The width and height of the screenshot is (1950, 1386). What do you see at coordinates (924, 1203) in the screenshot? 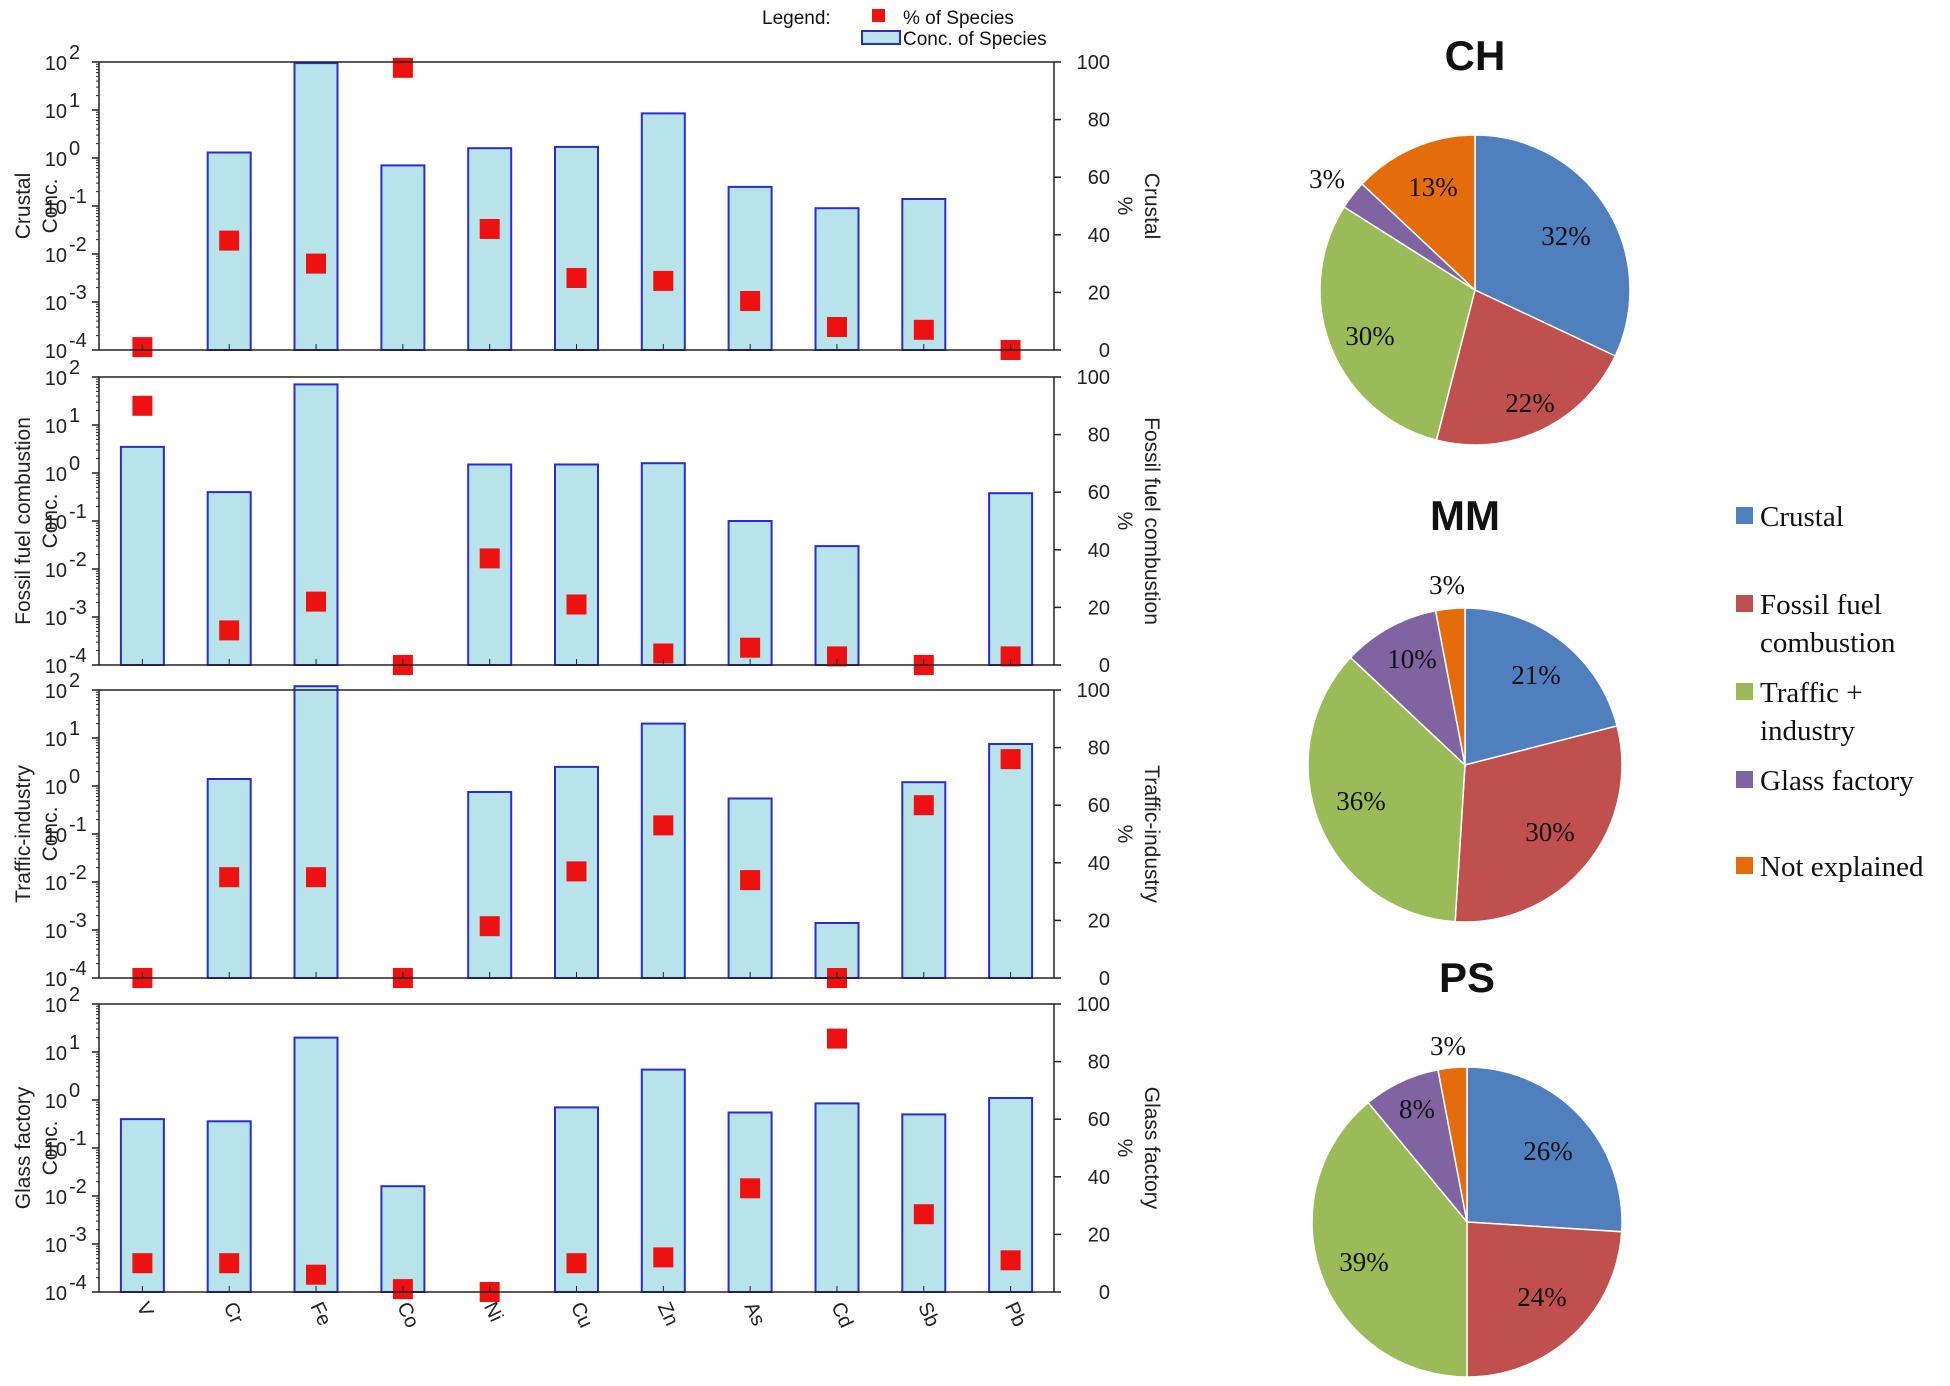
I see `conc-bar-sb` at bounding box center [924, 1203].